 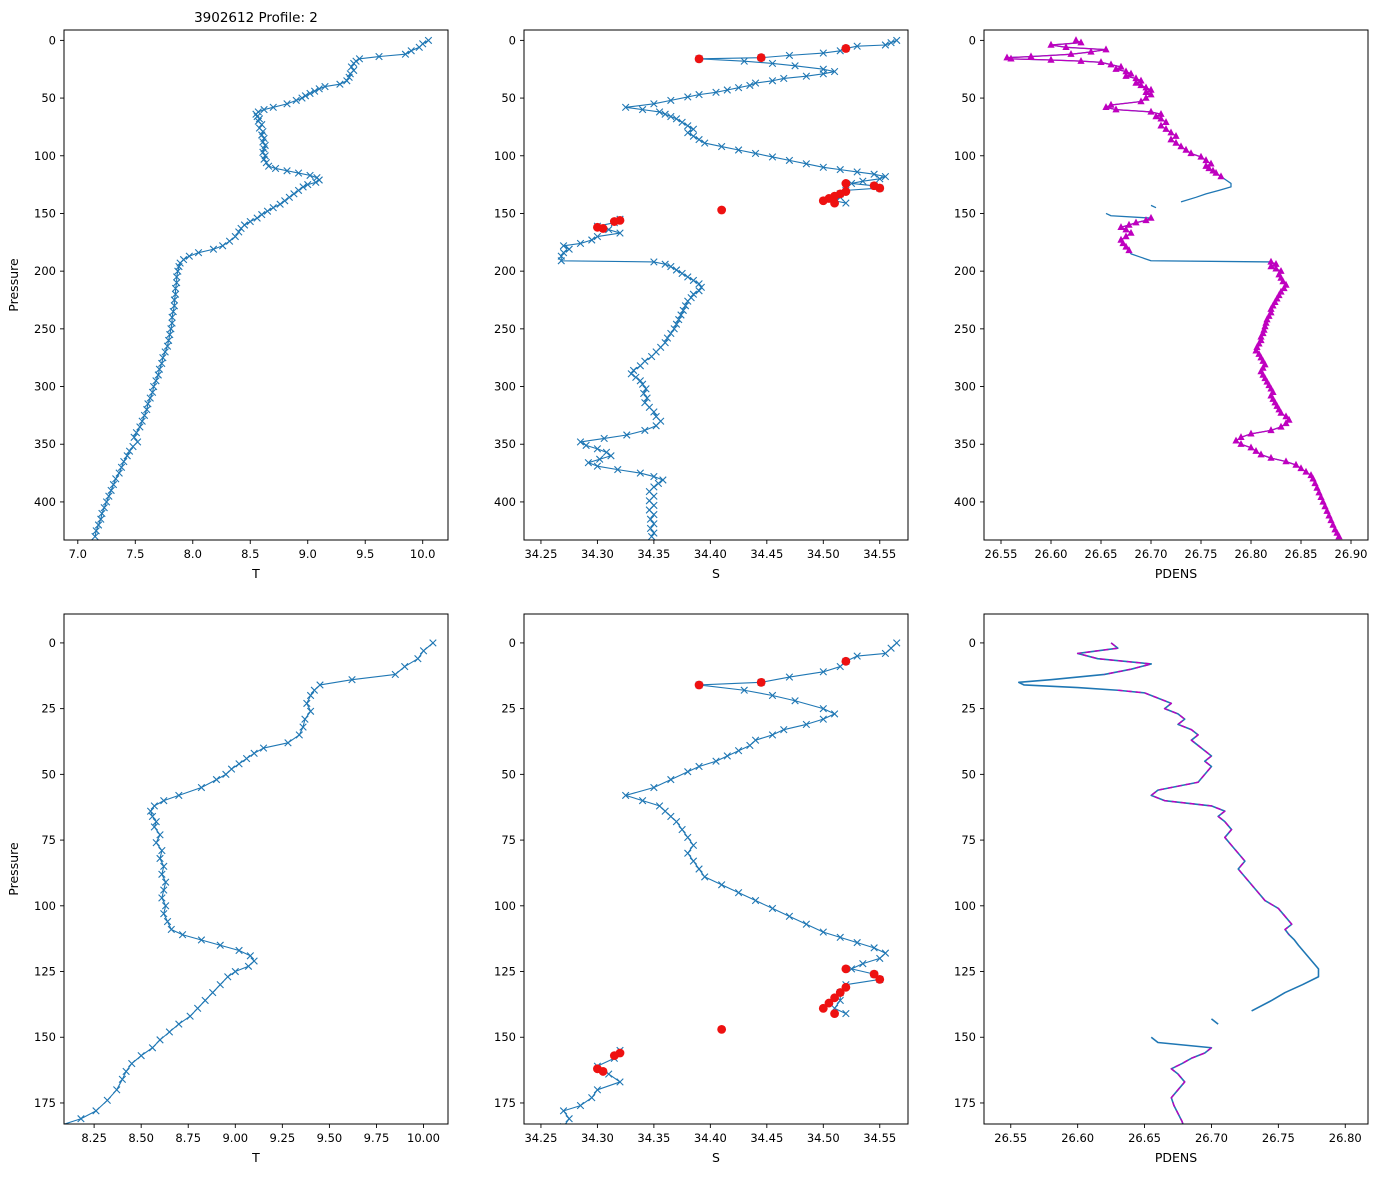 I want to click on x-tick-label: 9.25, so click(x=283, y=1138).